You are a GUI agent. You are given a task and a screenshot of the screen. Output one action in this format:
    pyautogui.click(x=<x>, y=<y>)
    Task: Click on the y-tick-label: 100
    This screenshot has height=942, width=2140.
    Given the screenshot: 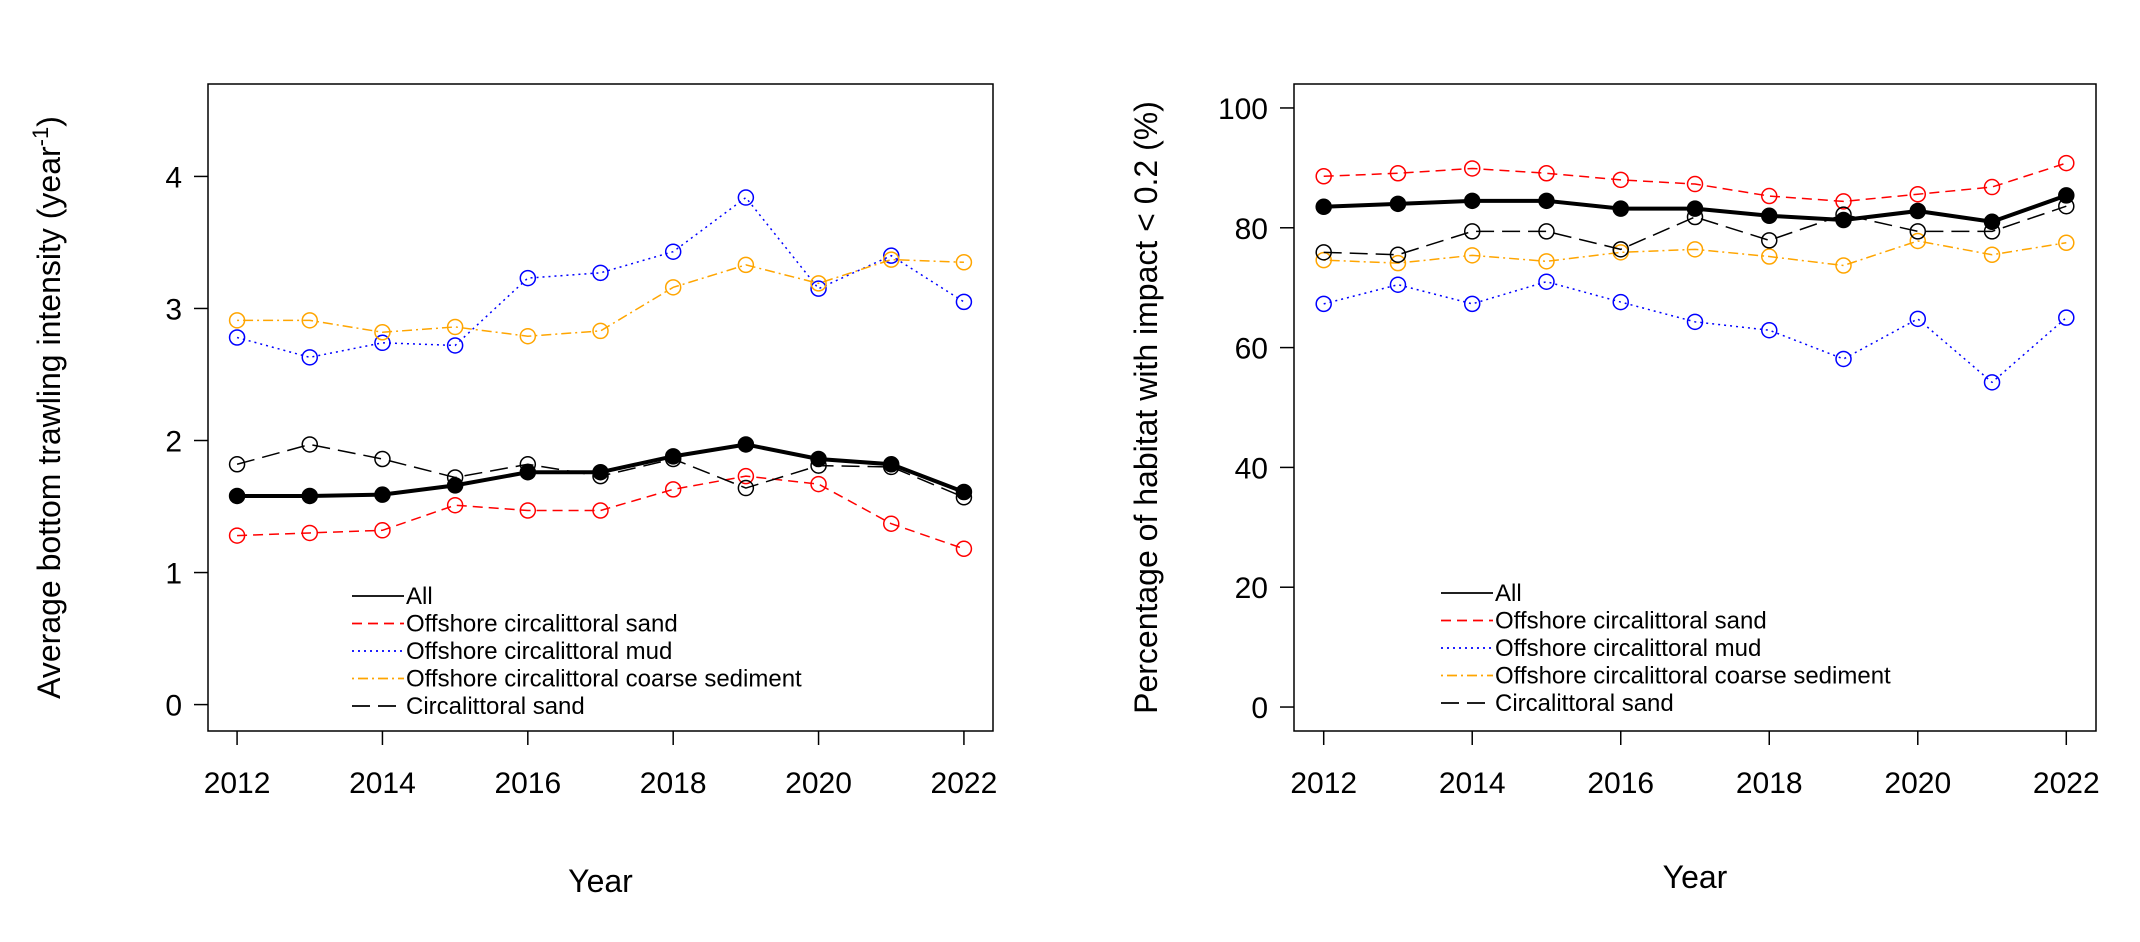 What is the action you would take?
    pyautogui.click(x=1243, y=109)
    